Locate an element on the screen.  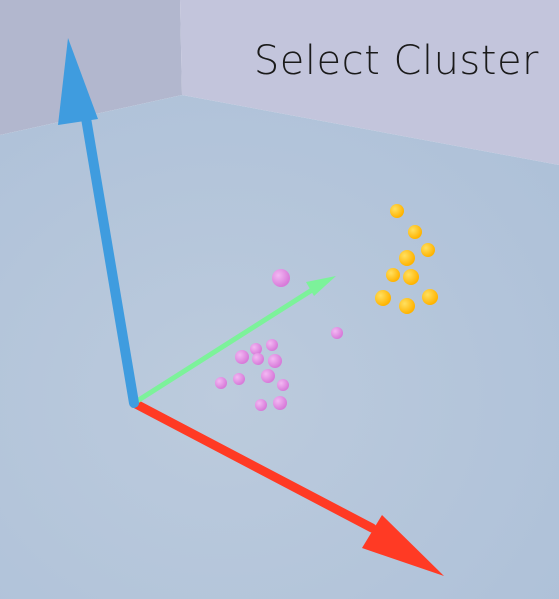
back-wall-left is located at coordinates (91, 67).